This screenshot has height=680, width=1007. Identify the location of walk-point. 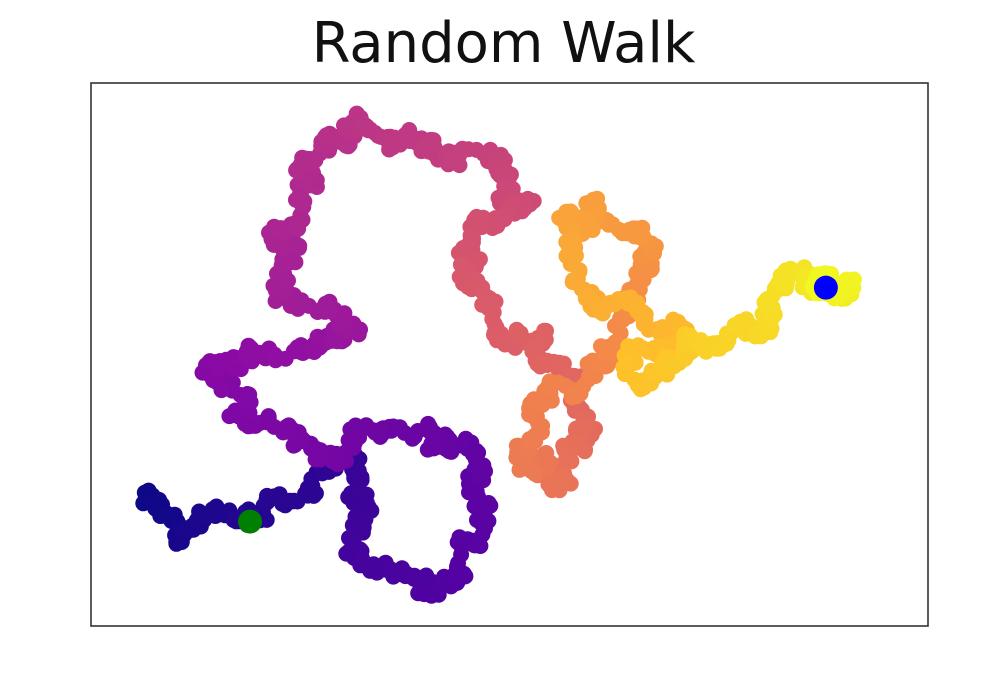
(429, 431).